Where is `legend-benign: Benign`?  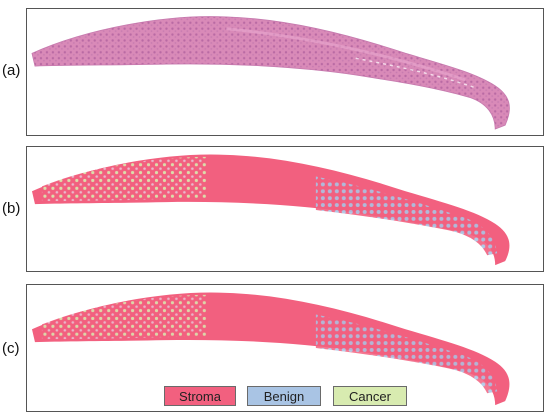
legend-benign: Benign is located at coordinates (284, 396).